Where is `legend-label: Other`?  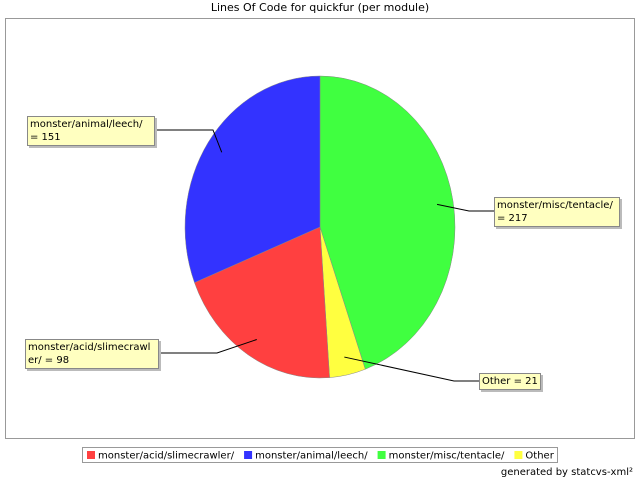 legend-label: Other is located at coordinates (539, 456).